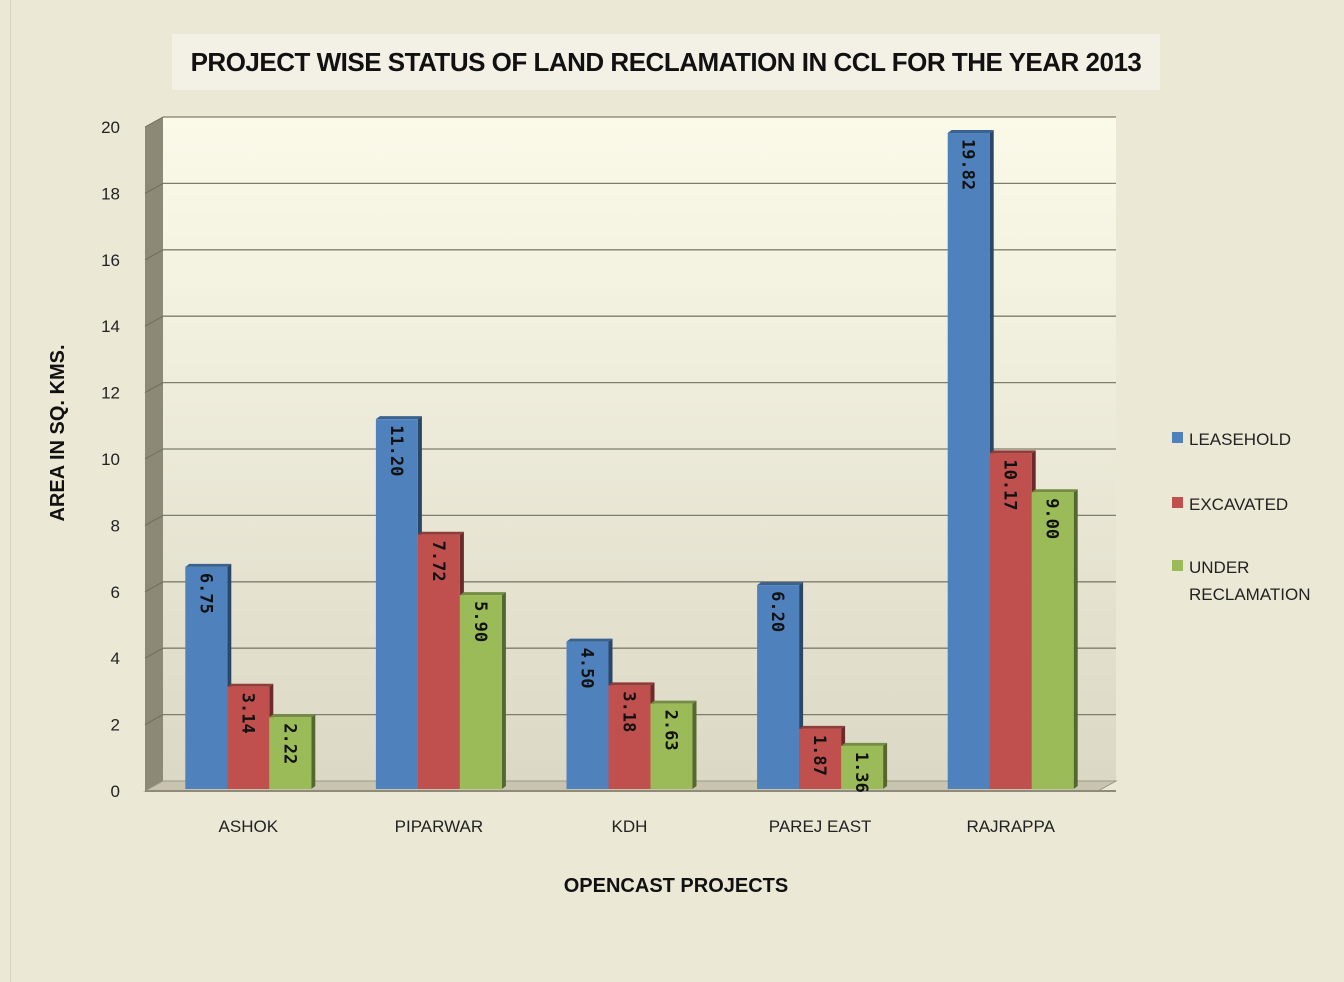 The height and width of the screenshot is (982, 1344). What do you see at coordinates (1257, 536) in the screenshot?
I see `legend: LEASEHOLD EXCAVATED UNDER RECLAMATION` at bounding box center [1257, 536].